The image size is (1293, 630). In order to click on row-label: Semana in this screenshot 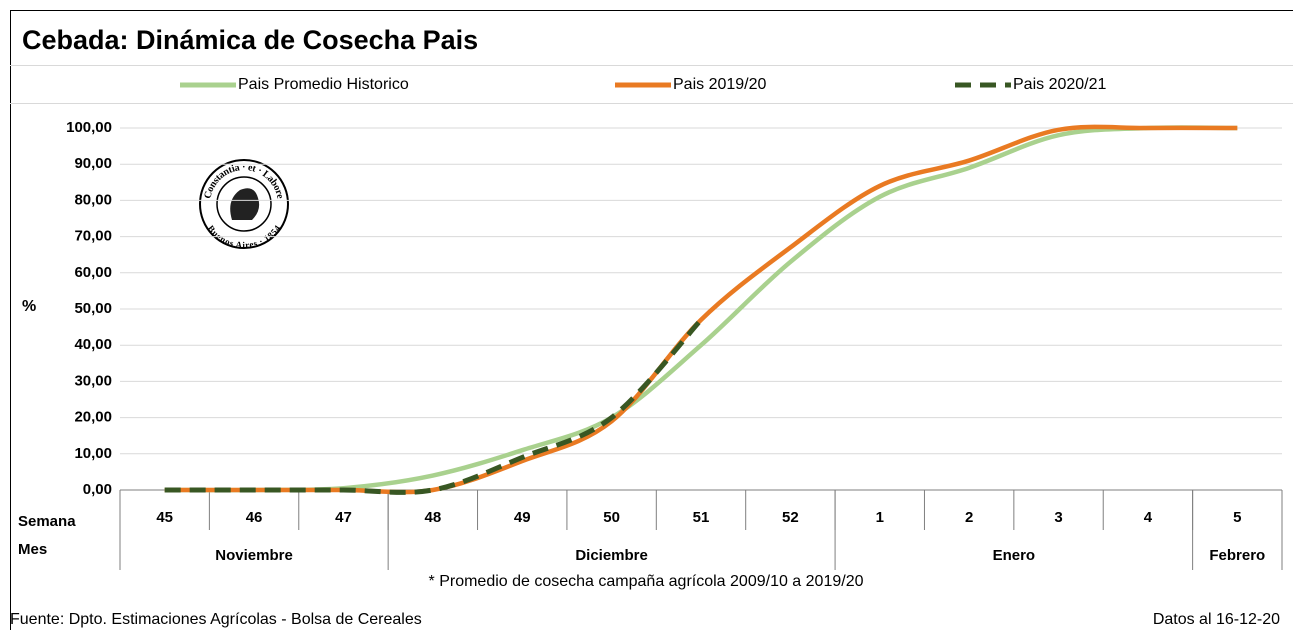, I will do `click(47, 521)`.